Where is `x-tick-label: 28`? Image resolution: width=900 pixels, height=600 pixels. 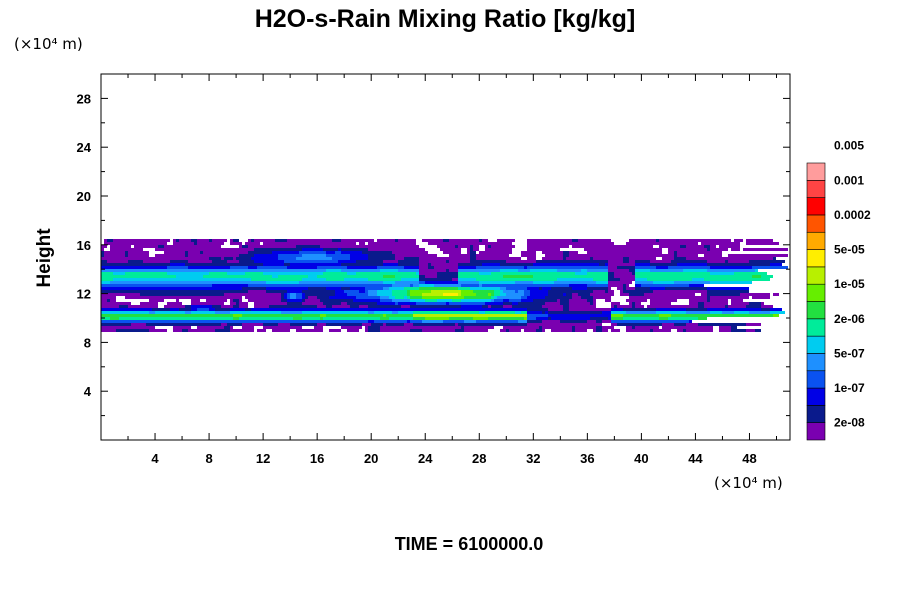 x-tick-label: 28 is located at coordinates (479, 458).